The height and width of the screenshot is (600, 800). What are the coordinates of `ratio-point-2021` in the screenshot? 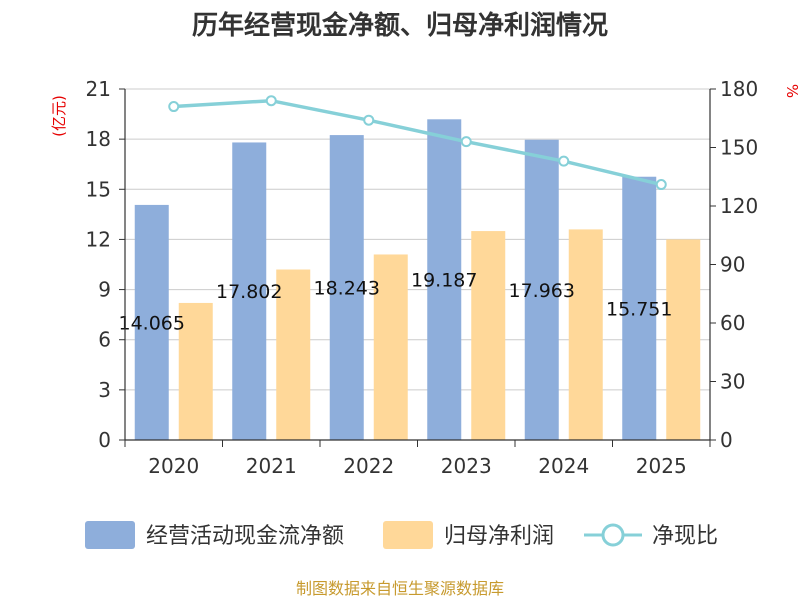 It's located at (271, 101).